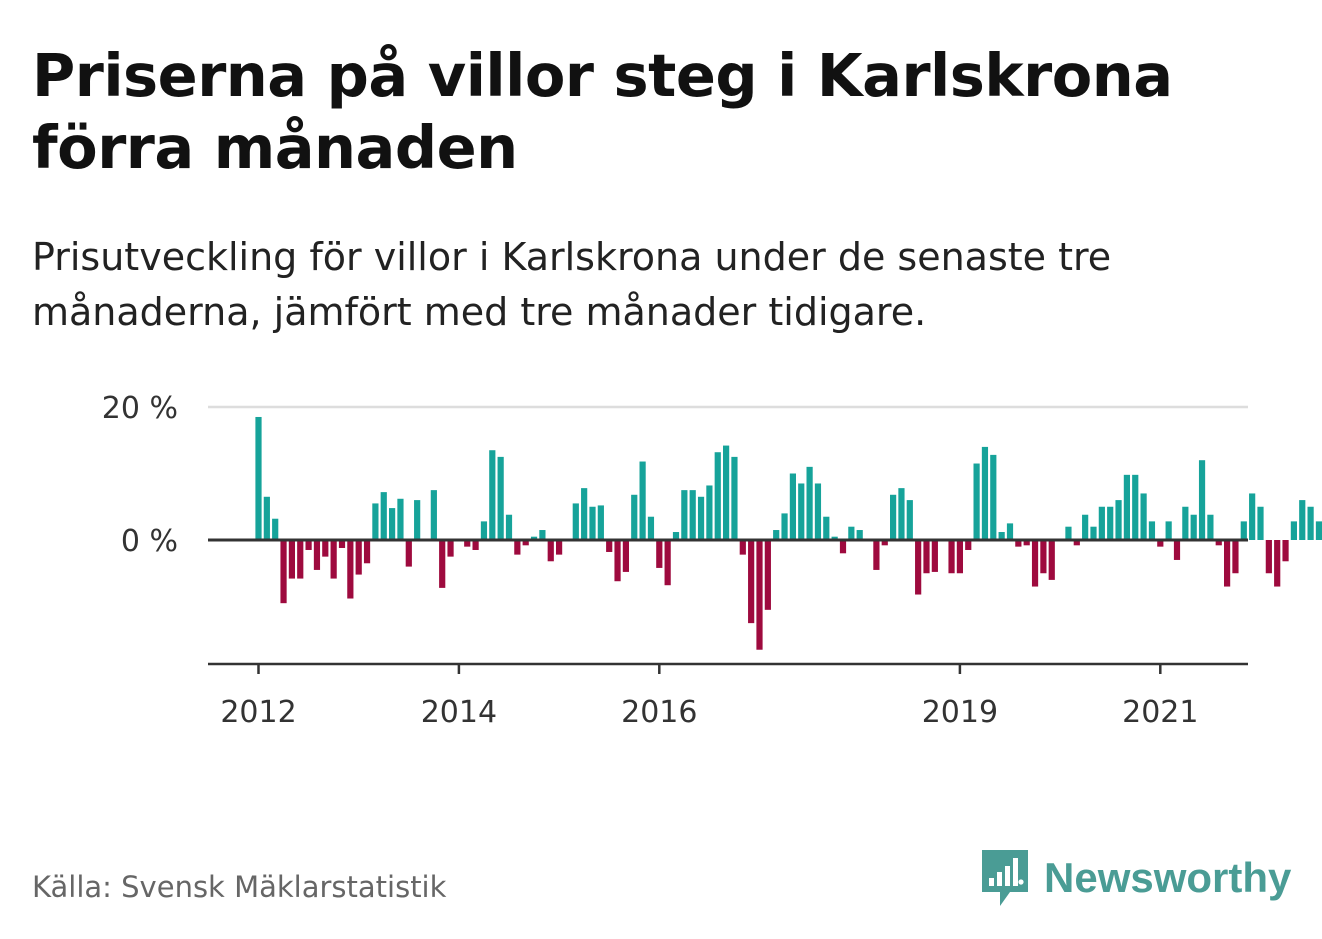 Image resolution: width=1322 pixels, height=939 pixels. What do you see at coordinates (239, 887) in the screenshot?
I see `source-note: Källa: Svensk Mäklarstatistik` at bounding box center [239, 887].